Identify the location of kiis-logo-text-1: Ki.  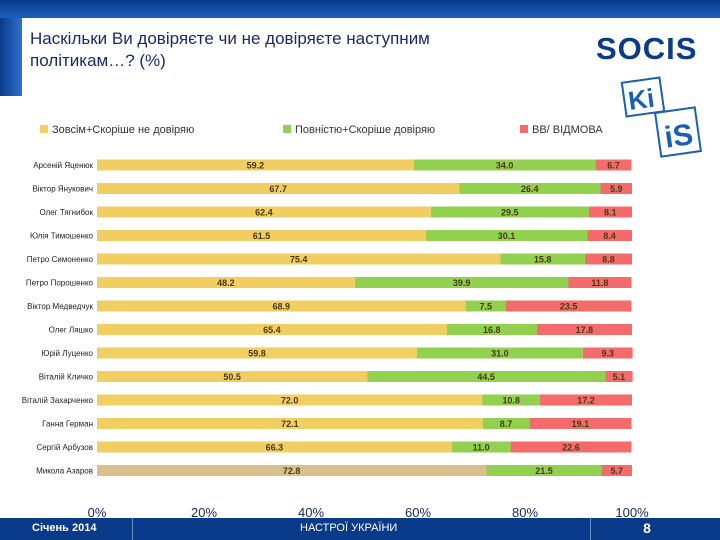
(641, 99).